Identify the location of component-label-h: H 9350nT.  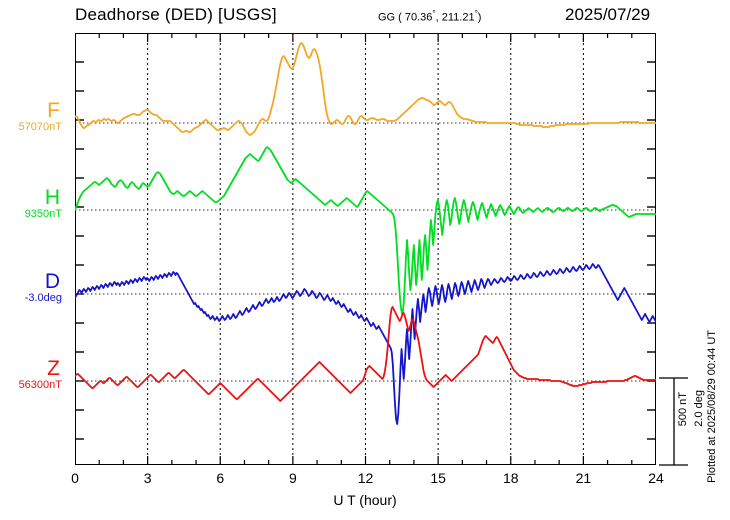
(33, 204).